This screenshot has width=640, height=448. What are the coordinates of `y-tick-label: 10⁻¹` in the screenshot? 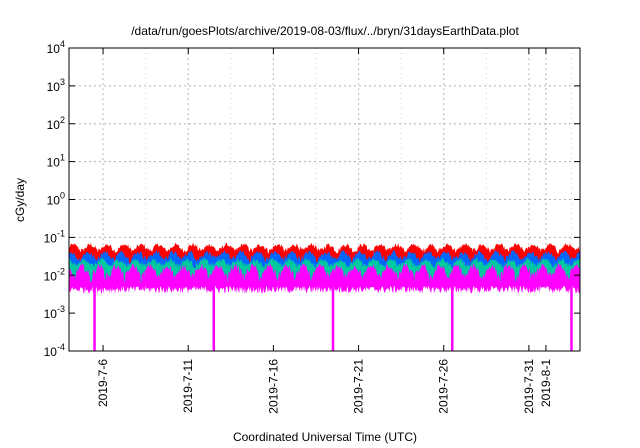 It's located at (54, 236).